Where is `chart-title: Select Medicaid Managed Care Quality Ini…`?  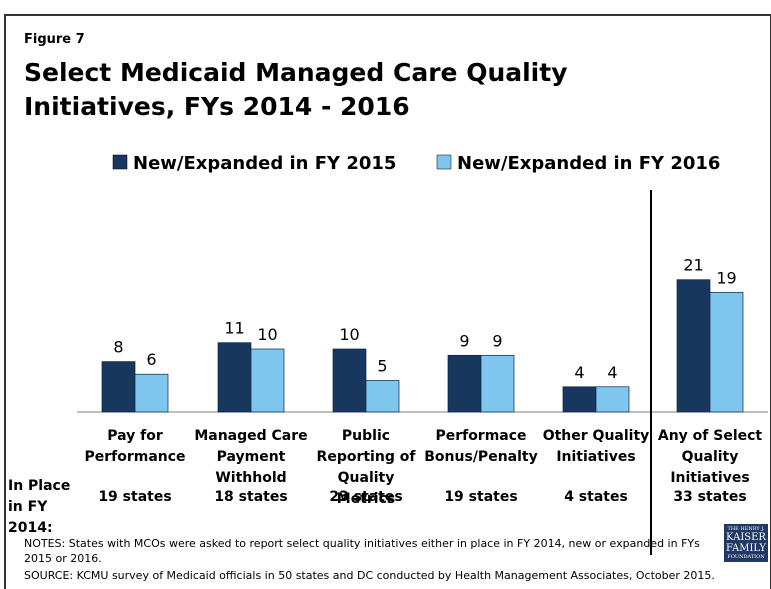
chart-title: Select Medicaid Managed Care Quality Ini… is located at coordinates (296, 89).